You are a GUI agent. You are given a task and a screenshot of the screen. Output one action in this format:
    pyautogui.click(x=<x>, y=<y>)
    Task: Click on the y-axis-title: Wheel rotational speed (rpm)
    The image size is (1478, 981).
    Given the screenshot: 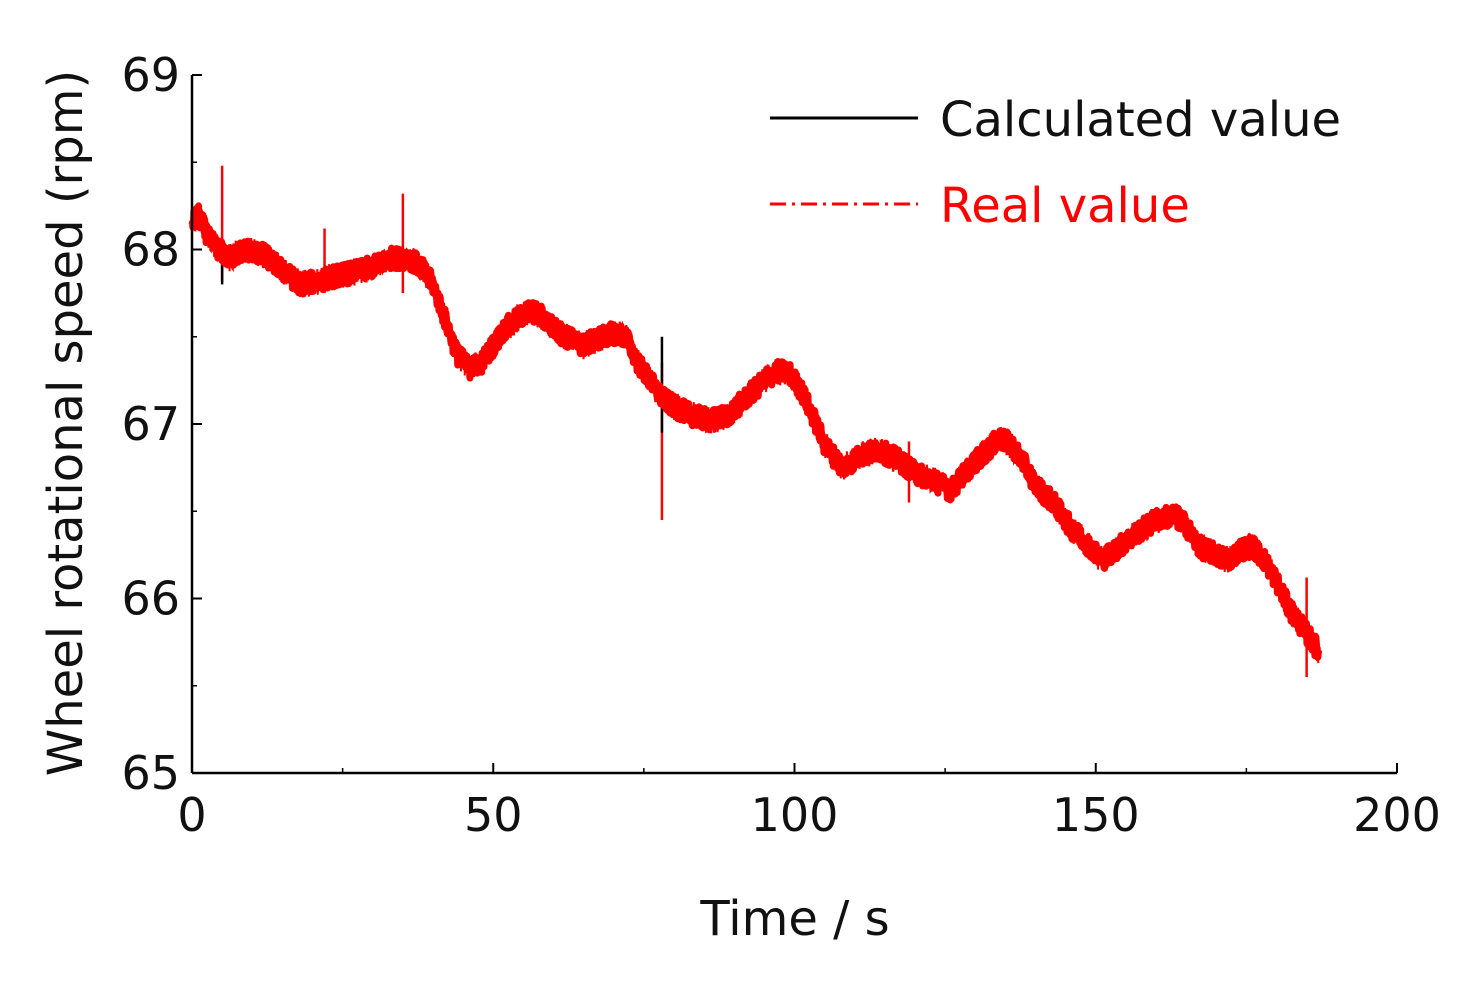 What is the action you would take?
    pyautogui.click(x=66, y=423)
    